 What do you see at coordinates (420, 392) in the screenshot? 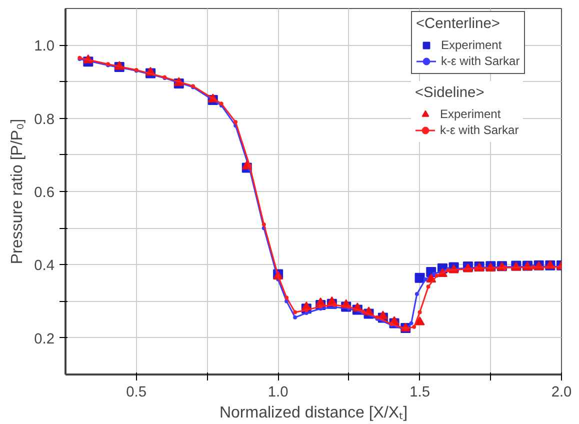
I see `x-tick-label: 1.5` at bounding box center [420, 392].